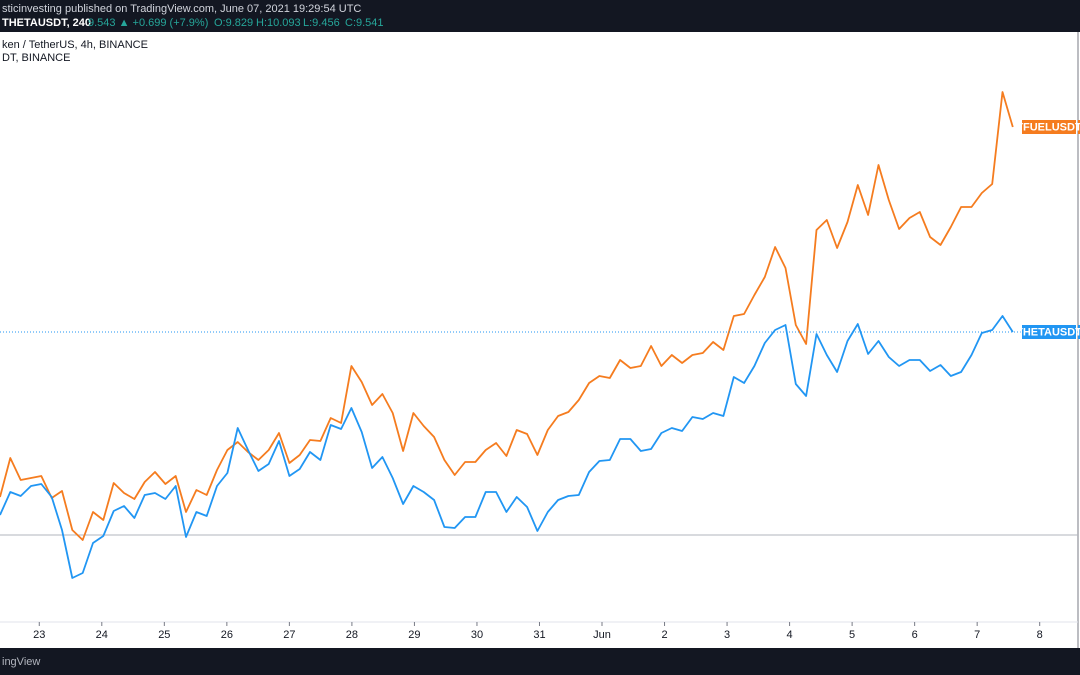  Describe the element at coordinates (540, 16) in the screenshot. I see `header-bar` at that location.